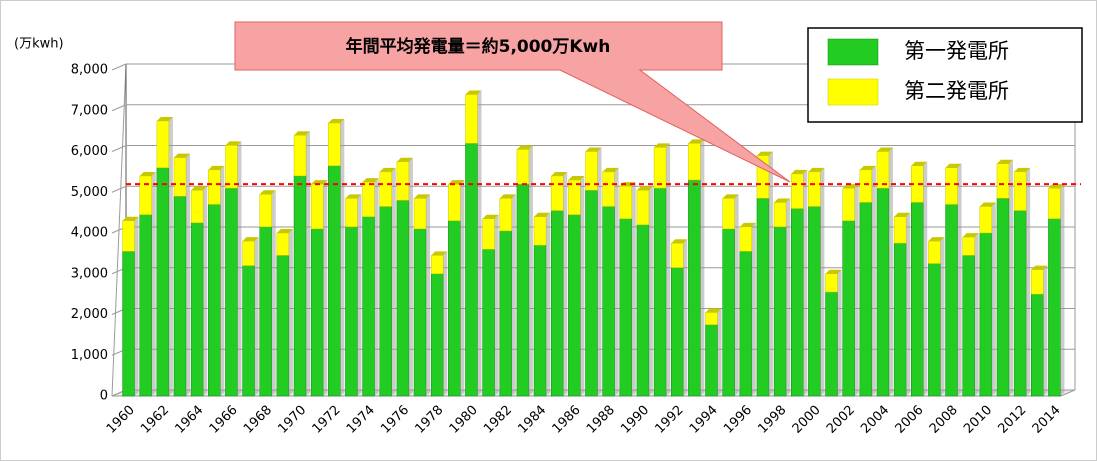 The width and height of the screenshot is (1097, 461). I want to click on y-tick-label: 3,000, so click(89, 273).